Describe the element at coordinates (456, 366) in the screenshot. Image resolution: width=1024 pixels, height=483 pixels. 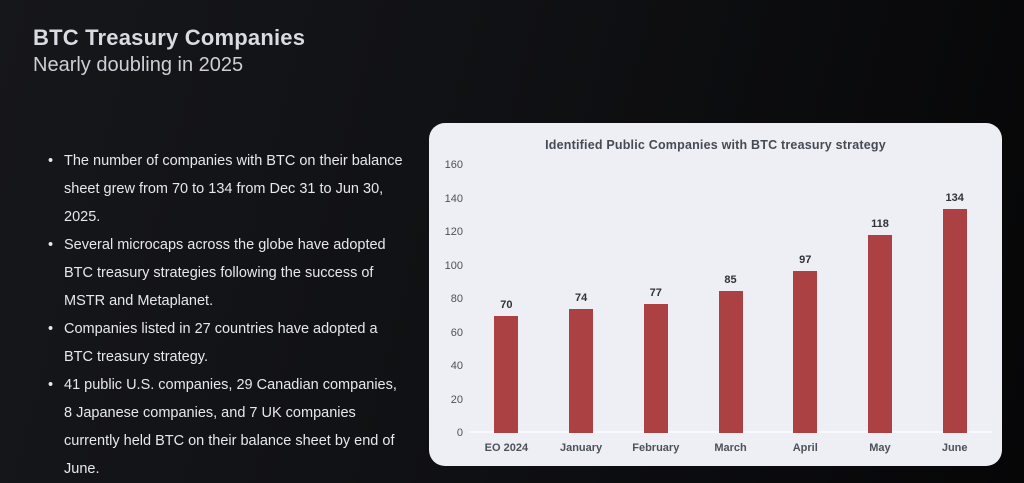
I see `y-tick-label: 40` at that location.